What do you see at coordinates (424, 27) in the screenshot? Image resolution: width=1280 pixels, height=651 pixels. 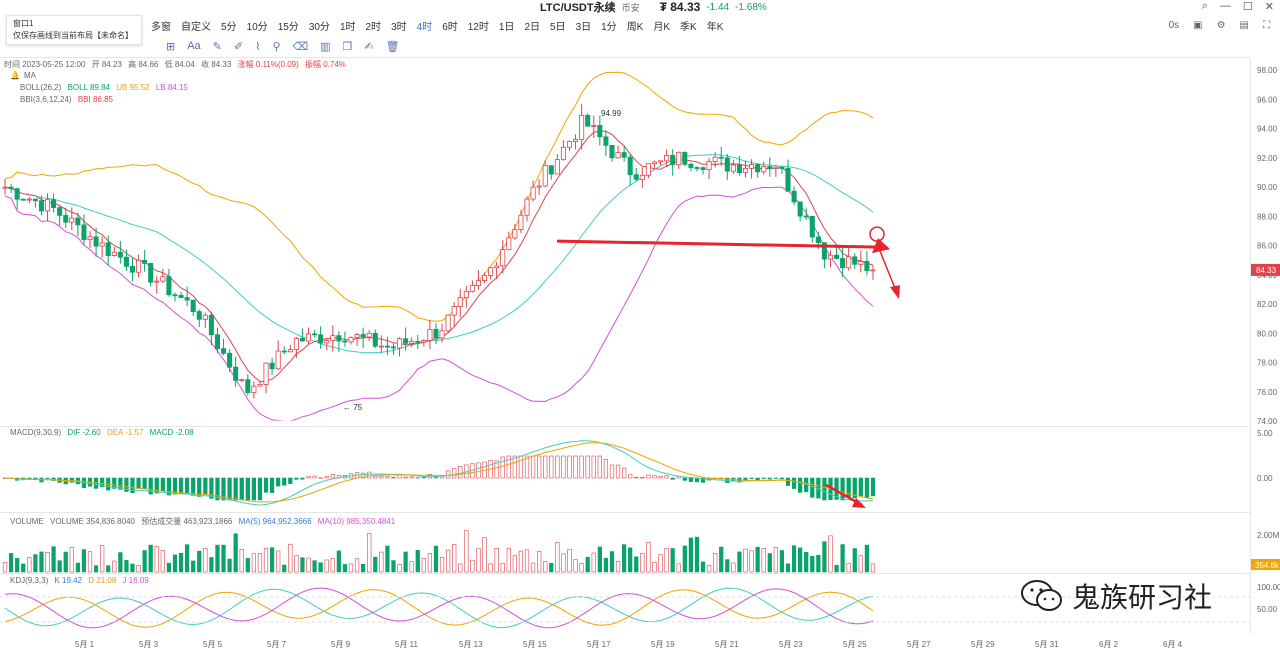 I see `interval-4h: 4时` at bounding box center [424, 27].